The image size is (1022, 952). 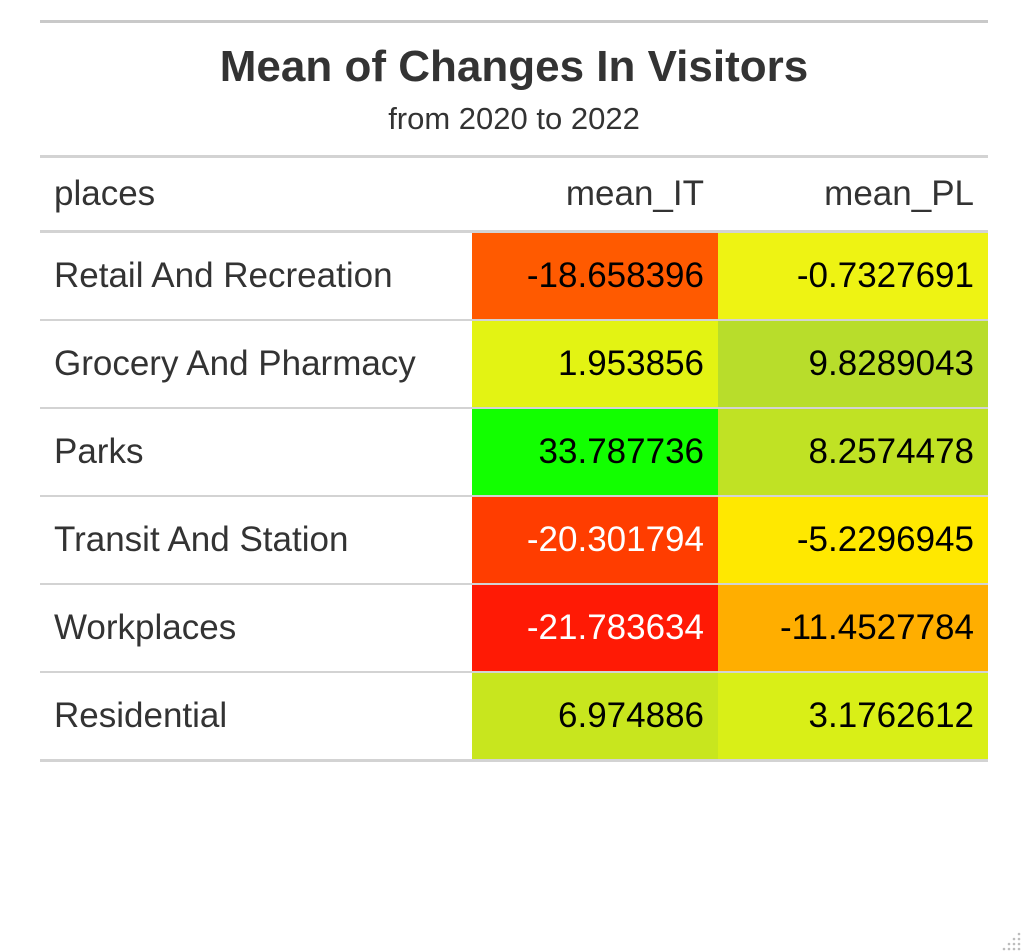 I want to click on cell-places: Grocery And Pharmacy, so click(x=256, y=364).